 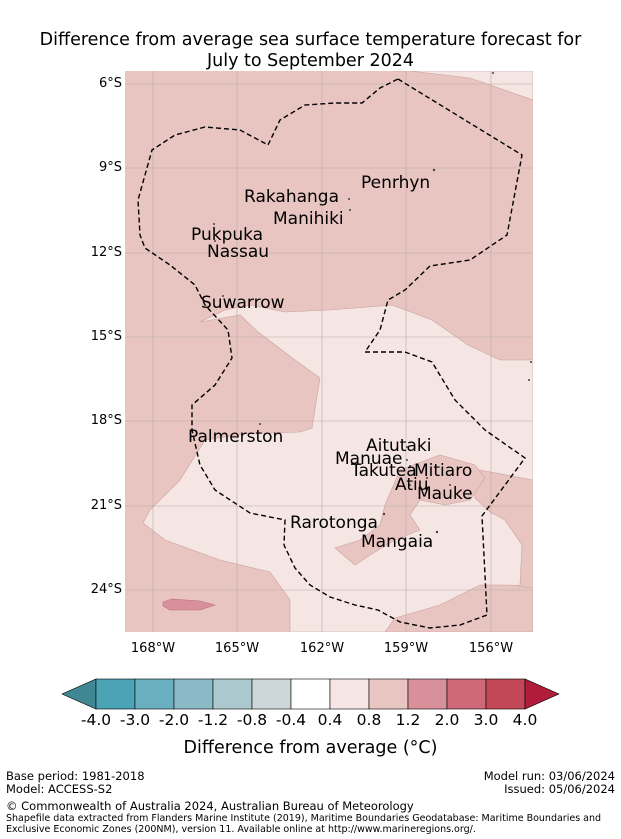 I want to click on anomaly-zone-south-east, so click(x=458, y=608).